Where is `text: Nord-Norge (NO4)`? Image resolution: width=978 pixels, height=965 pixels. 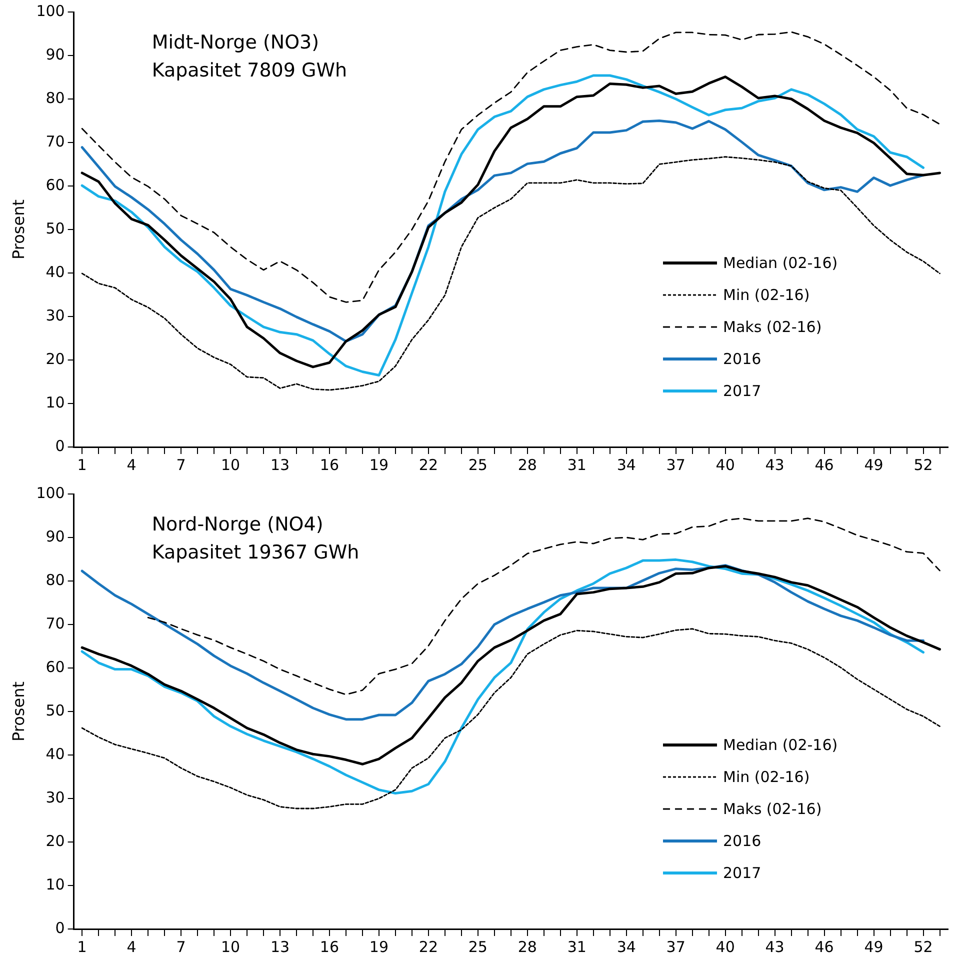
text: Nord-Norge (NO4) is located at coordinates (238, 524).